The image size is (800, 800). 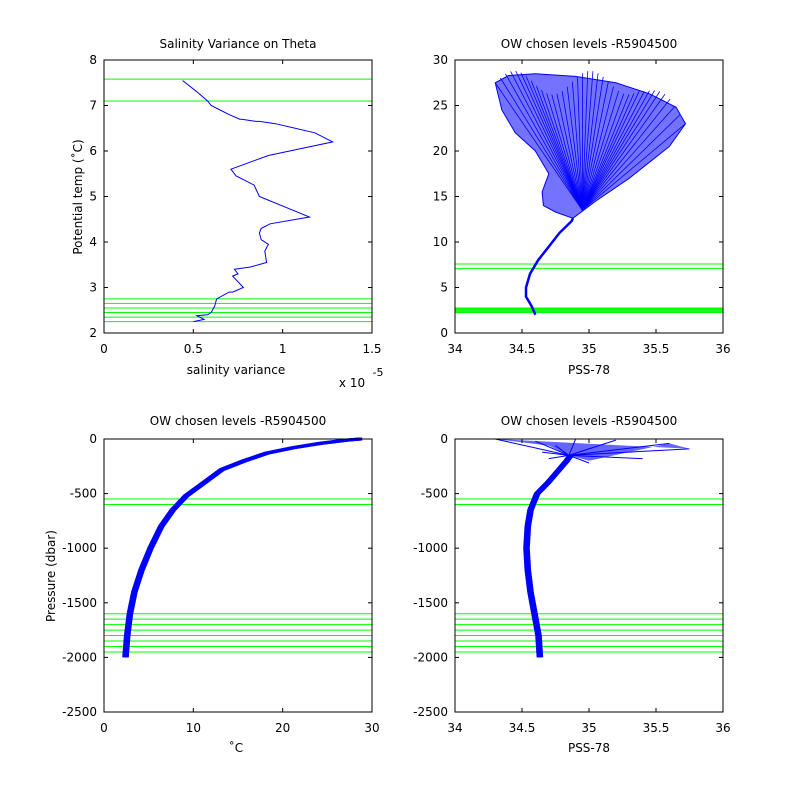 I want to click on panel-1-x-exponent: -5, so click(x=378, y=372).